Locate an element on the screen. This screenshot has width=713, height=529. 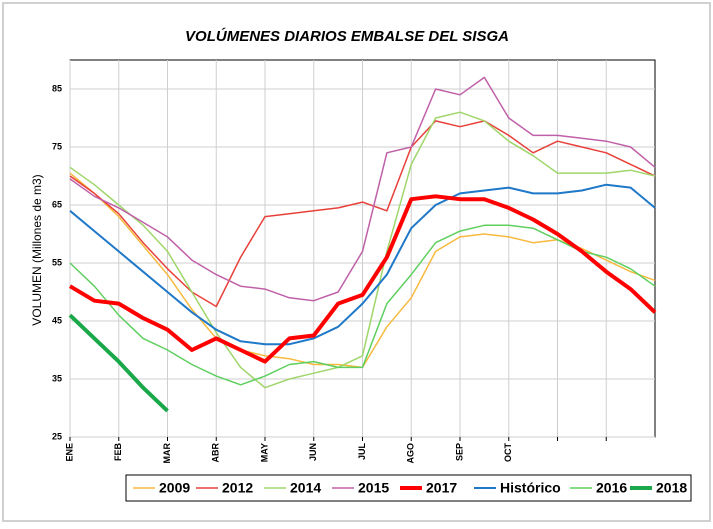
legend-label: 2014 is located at coordinates (305, 488).